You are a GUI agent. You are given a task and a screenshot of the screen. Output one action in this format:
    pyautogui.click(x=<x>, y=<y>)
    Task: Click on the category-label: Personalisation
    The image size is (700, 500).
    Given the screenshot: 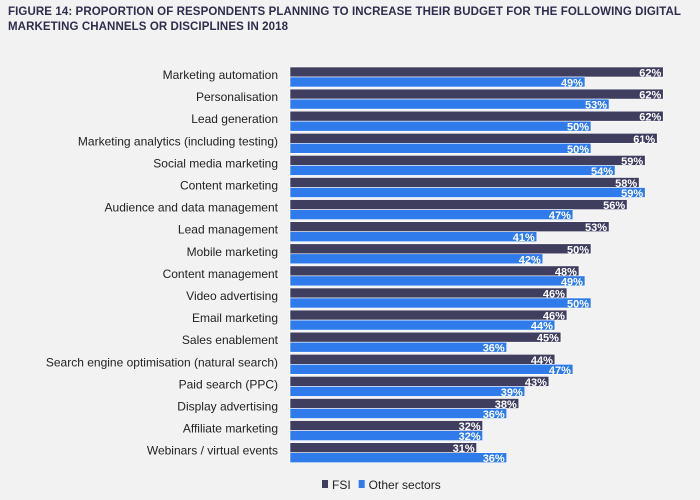 What is the action you would take?
    pyautogui.click(x=237, y=97)
    